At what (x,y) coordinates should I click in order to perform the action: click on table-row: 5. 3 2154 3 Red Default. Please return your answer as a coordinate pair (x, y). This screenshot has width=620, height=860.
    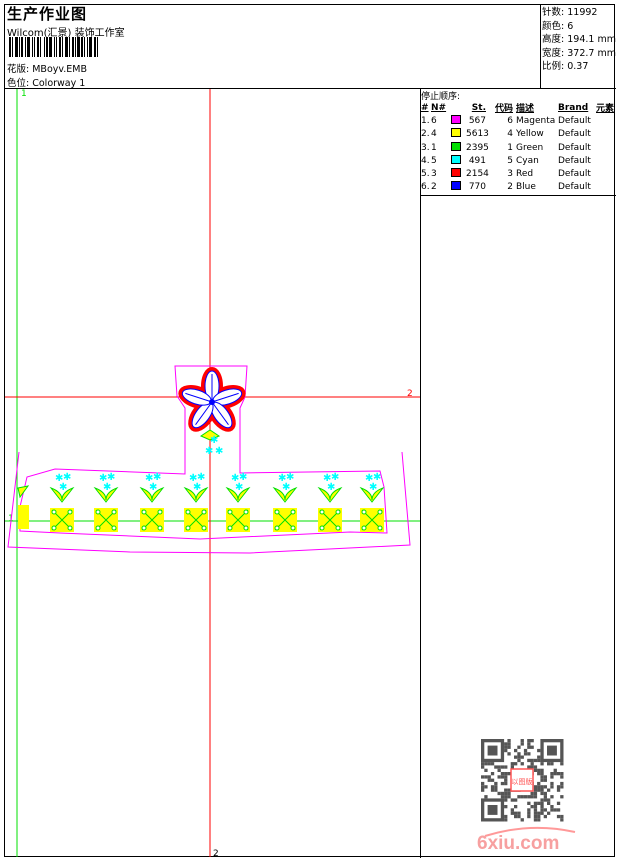
    Looking at the image, I should click on (506, 174).